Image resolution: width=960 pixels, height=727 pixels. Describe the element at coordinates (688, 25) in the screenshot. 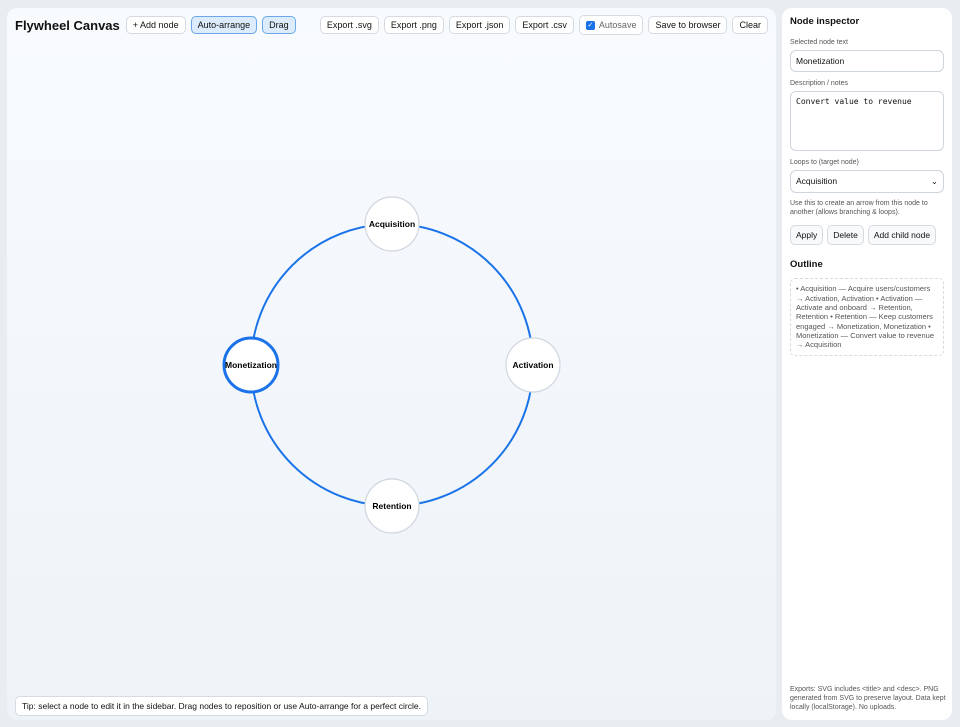

I see `save-to-browser-button: Save to browser` at that location.